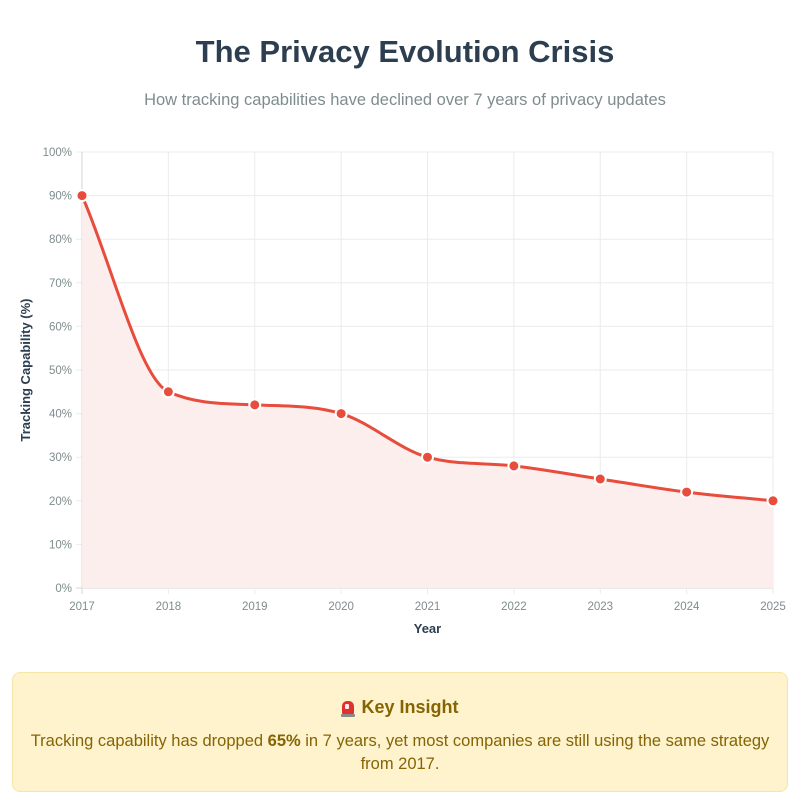  I want to click on x-tick-label: 2020, so click(341, 607).